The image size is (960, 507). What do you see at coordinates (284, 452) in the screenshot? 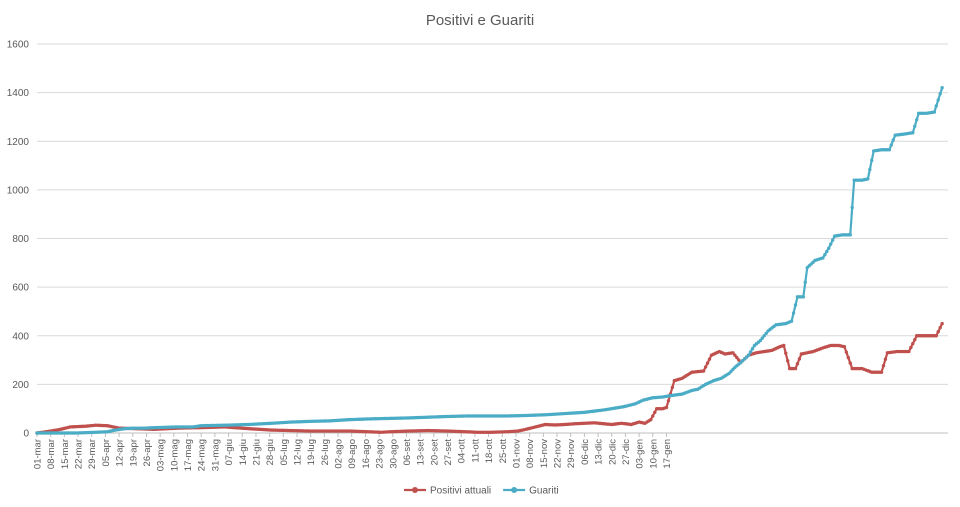
I see `x-tick-label: 05-lug` at bounding box center [284, 452].